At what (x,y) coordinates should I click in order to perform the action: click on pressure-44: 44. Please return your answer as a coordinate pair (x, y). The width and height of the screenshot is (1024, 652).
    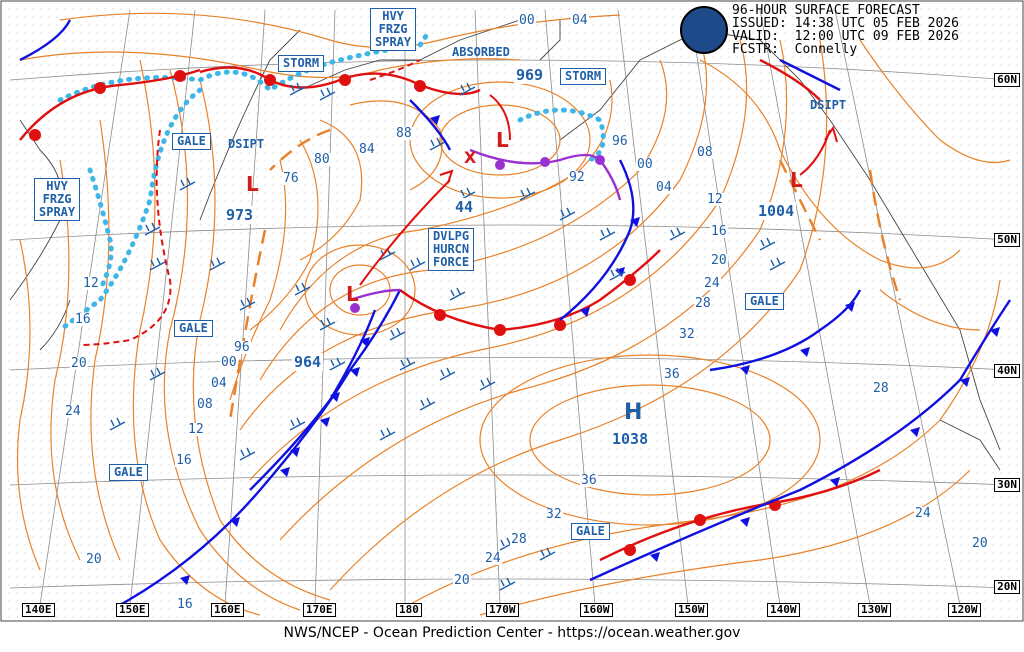
    Looking at the image, I should click on (464, 207).